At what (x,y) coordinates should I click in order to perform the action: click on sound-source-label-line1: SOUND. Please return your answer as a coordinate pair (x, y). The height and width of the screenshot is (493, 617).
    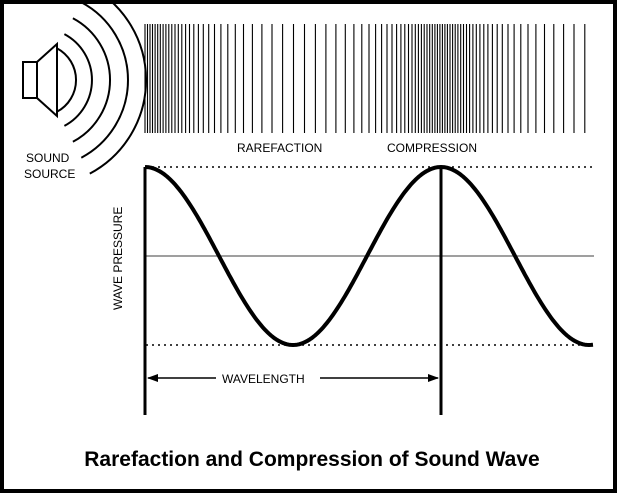
    Looking at the image, I should click on (48, 158).